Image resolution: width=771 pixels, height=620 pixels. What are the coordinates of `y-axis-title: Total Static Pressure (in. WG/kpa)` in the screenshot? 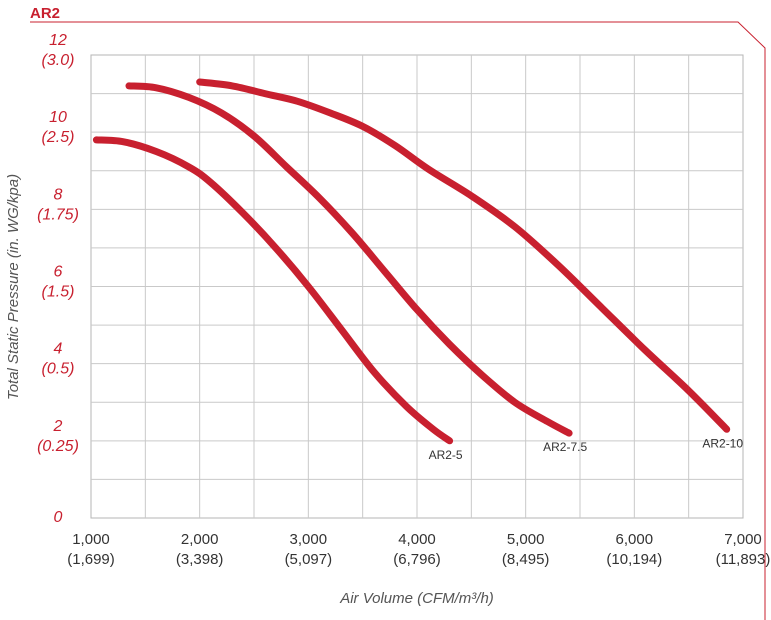 It's located at (13, 287).